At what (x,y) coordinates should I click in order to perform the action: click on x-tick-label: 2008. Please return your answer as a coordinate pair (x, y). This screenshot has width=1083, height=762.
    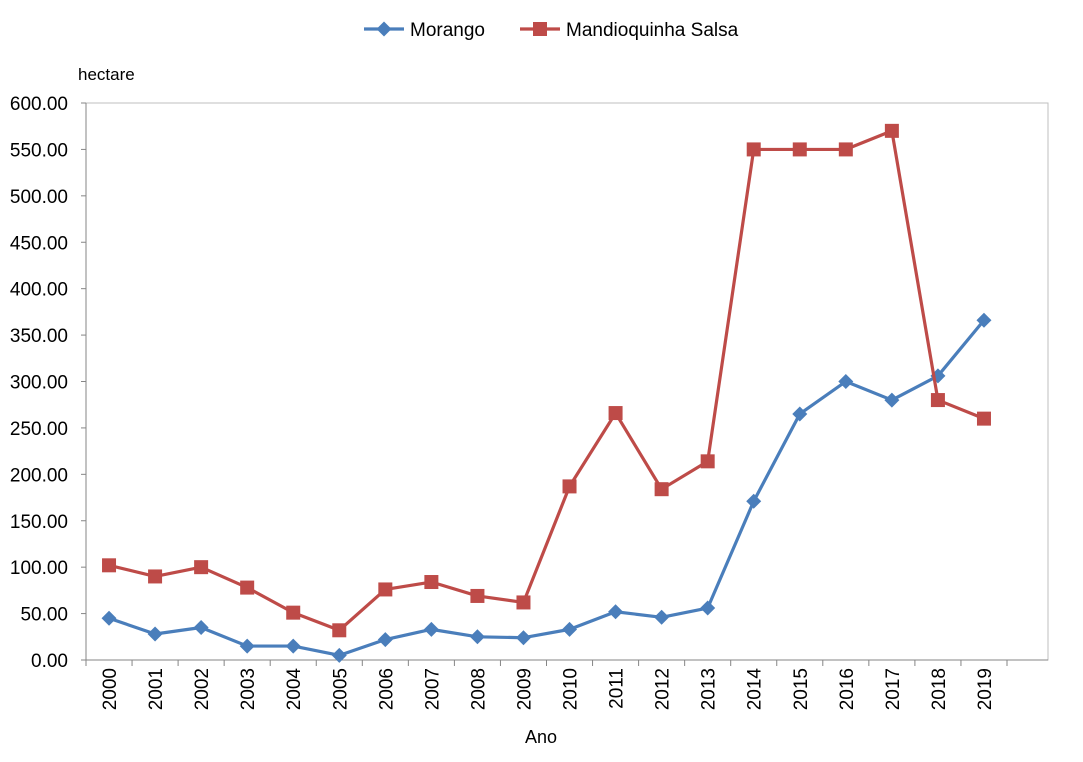
    Looking at the image, I should click on (478, 689).